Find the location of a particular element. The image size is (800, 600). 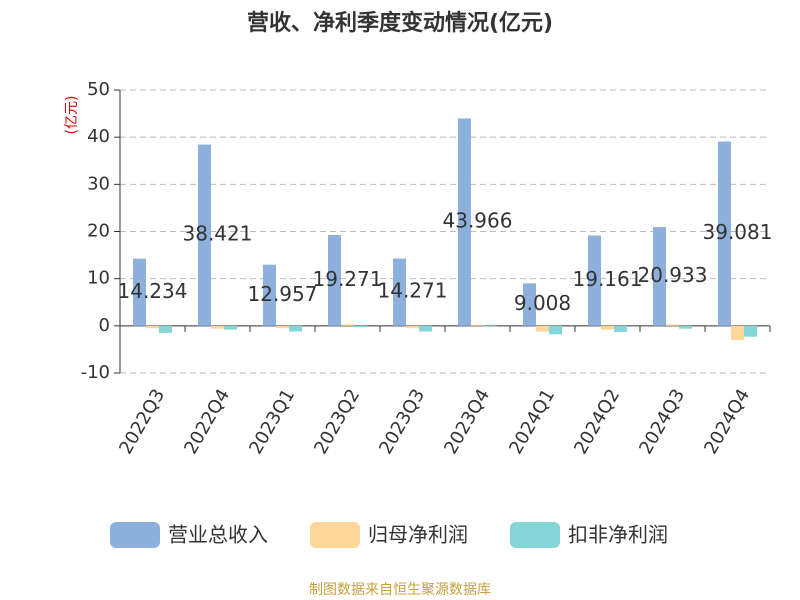

value-label: 9.008 is located at coordinates (542, 303).